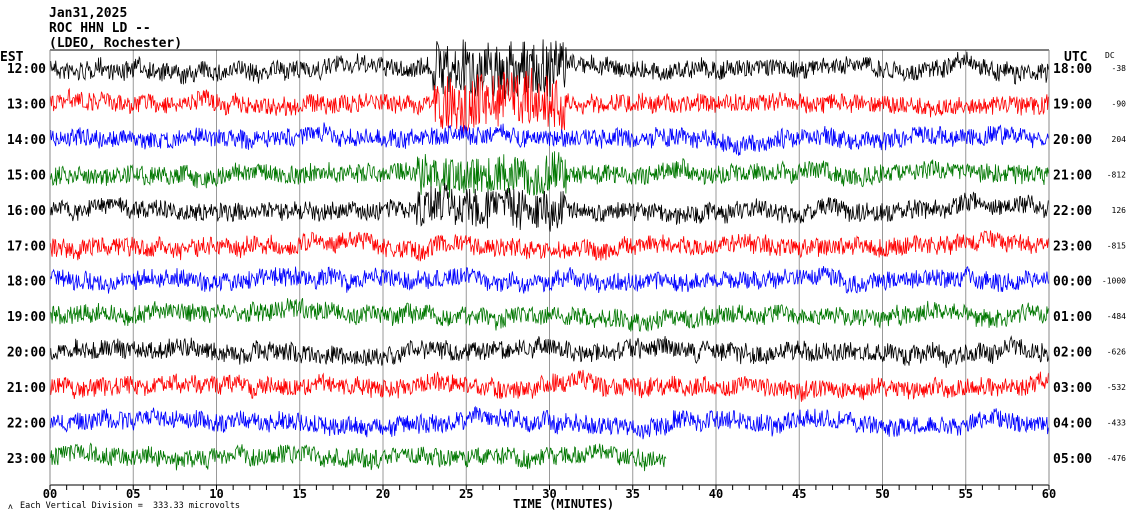 This screenshot has height=519, width=1130. Describe the element at coordinates (10, 506) in the screenshot. I see `scale-icon: ʌ` at that location.